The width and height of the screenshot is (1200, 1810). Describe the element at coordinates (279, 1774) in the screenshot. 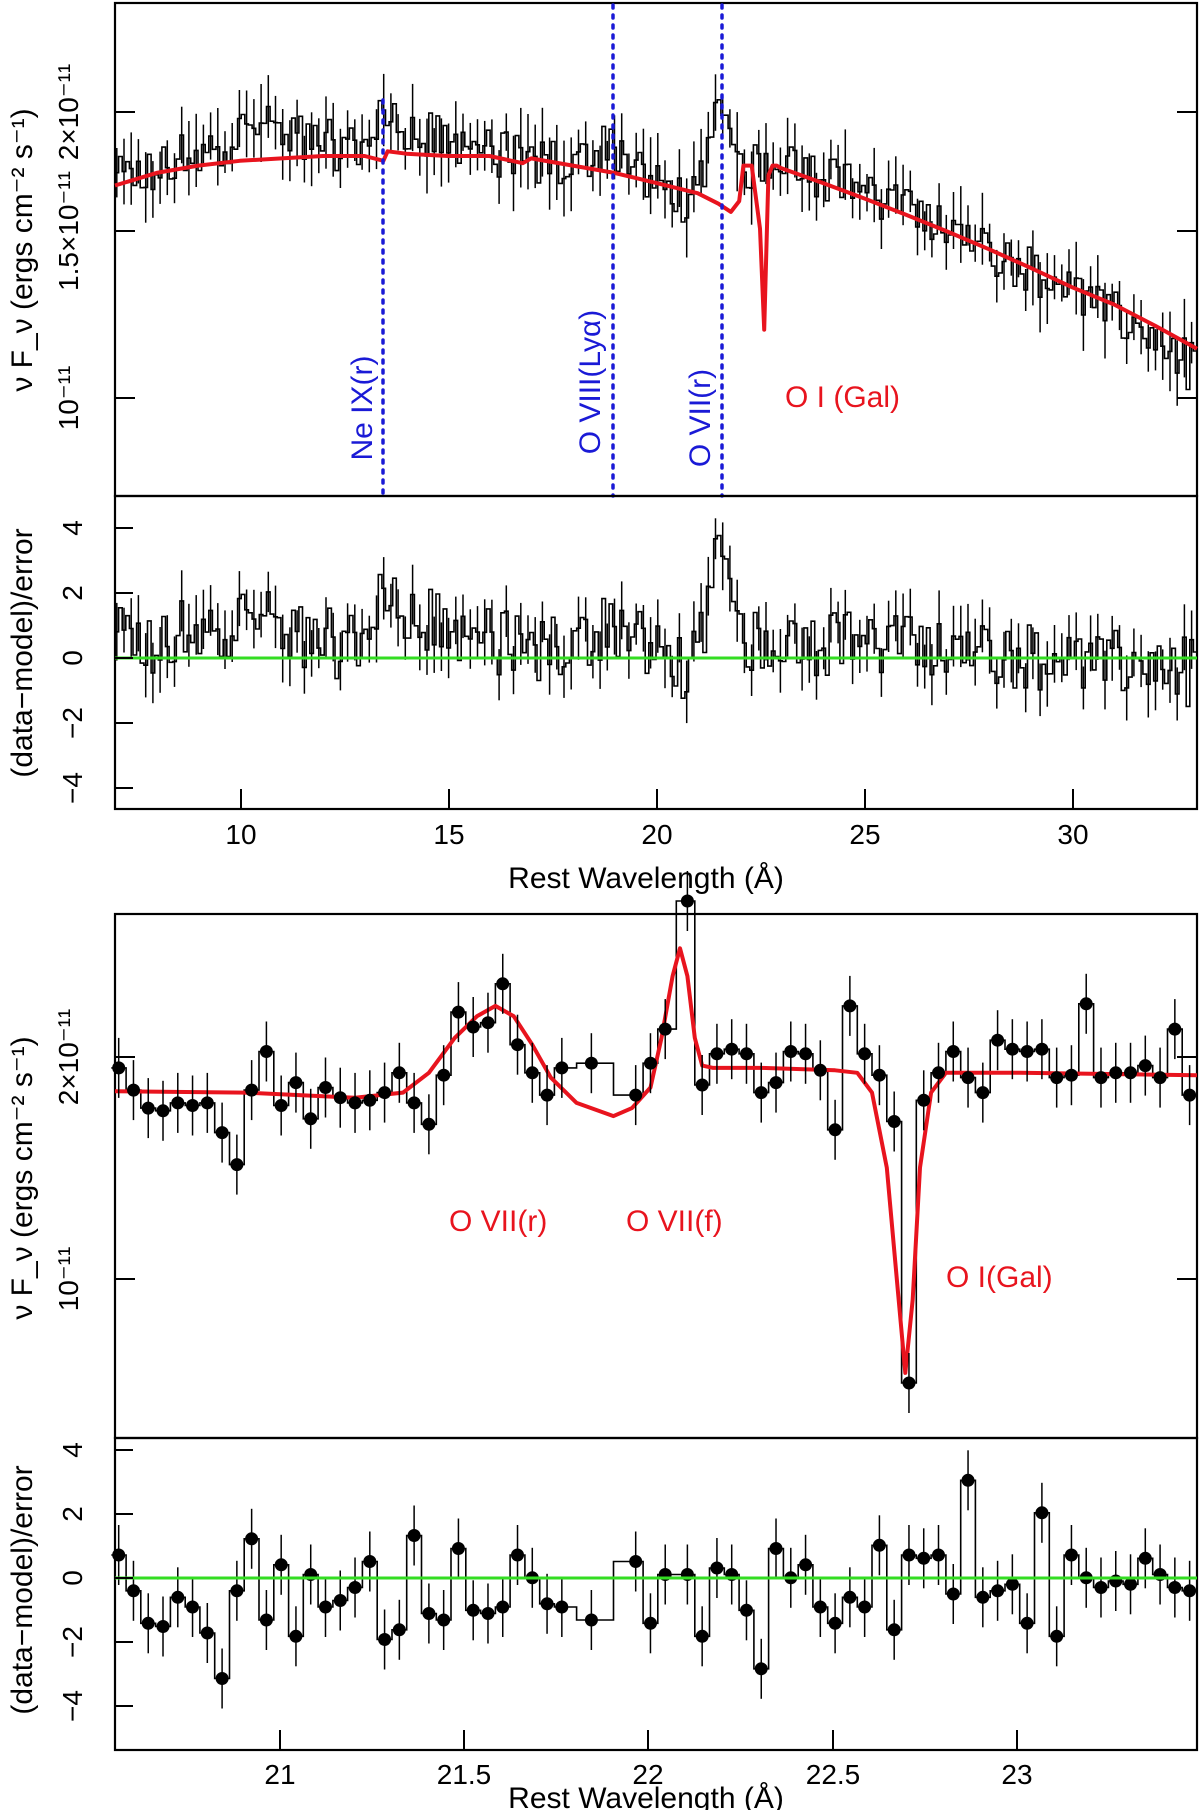

I see `bottom-xtick-label-21: 21` at that location.